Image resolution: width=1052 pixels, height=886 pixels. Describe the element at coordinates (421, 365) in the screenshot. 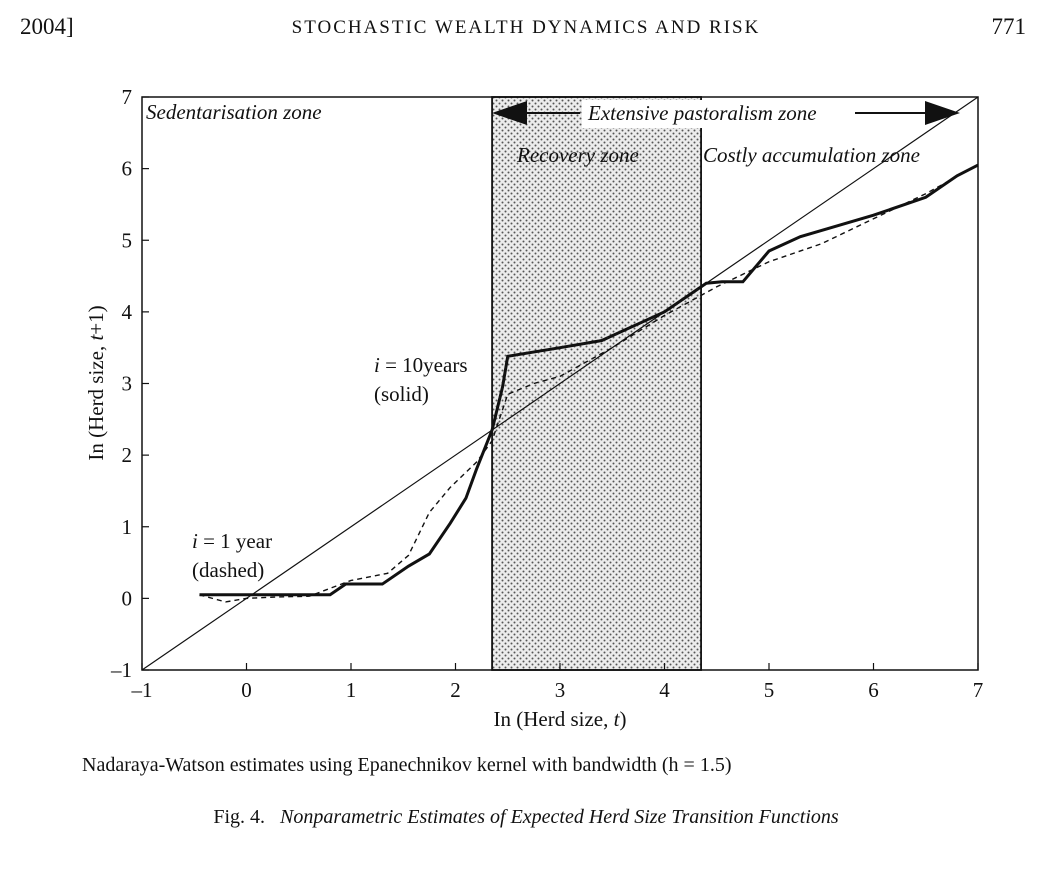

I see `annotation-solid-line1: i = 10years` at that location.